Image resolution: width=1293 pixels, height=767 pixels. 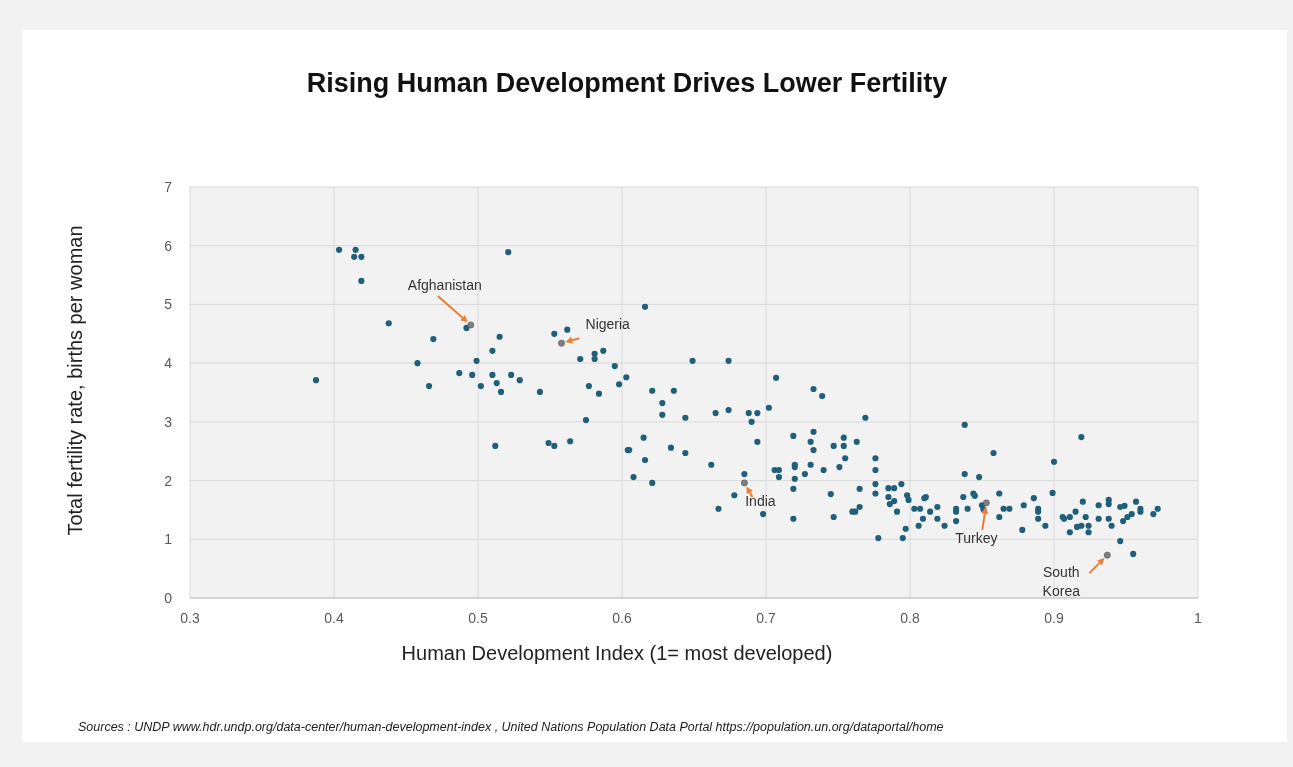 What do you see at coordinates (511, 727) in the screenshot?
I see `source-note: Sources : UNDP www.hdr.undp.org/data-center/human-development-index , United Nations Population Data Portal https://population.un.org/dataportal/home` at bounding box center [511, 727].